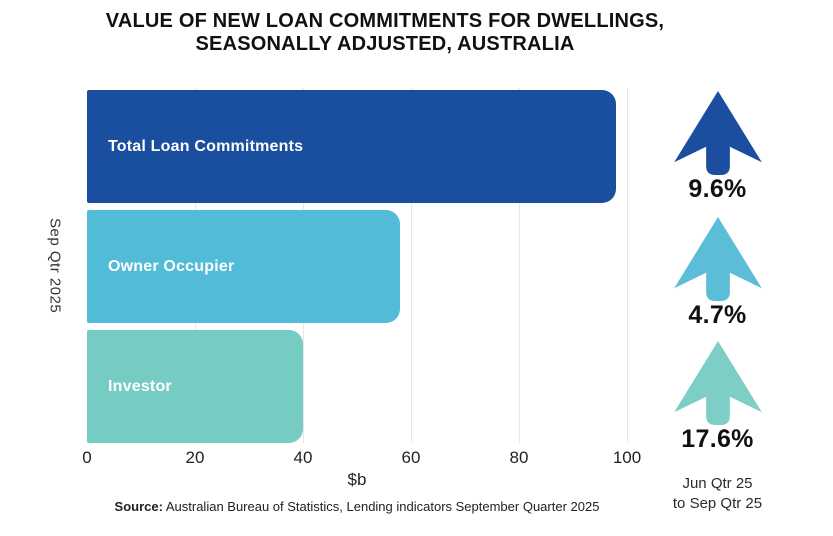  Describe the element at coordinates (717, 189) in the screenshot. I see `change-value: 9.6%` at that location.